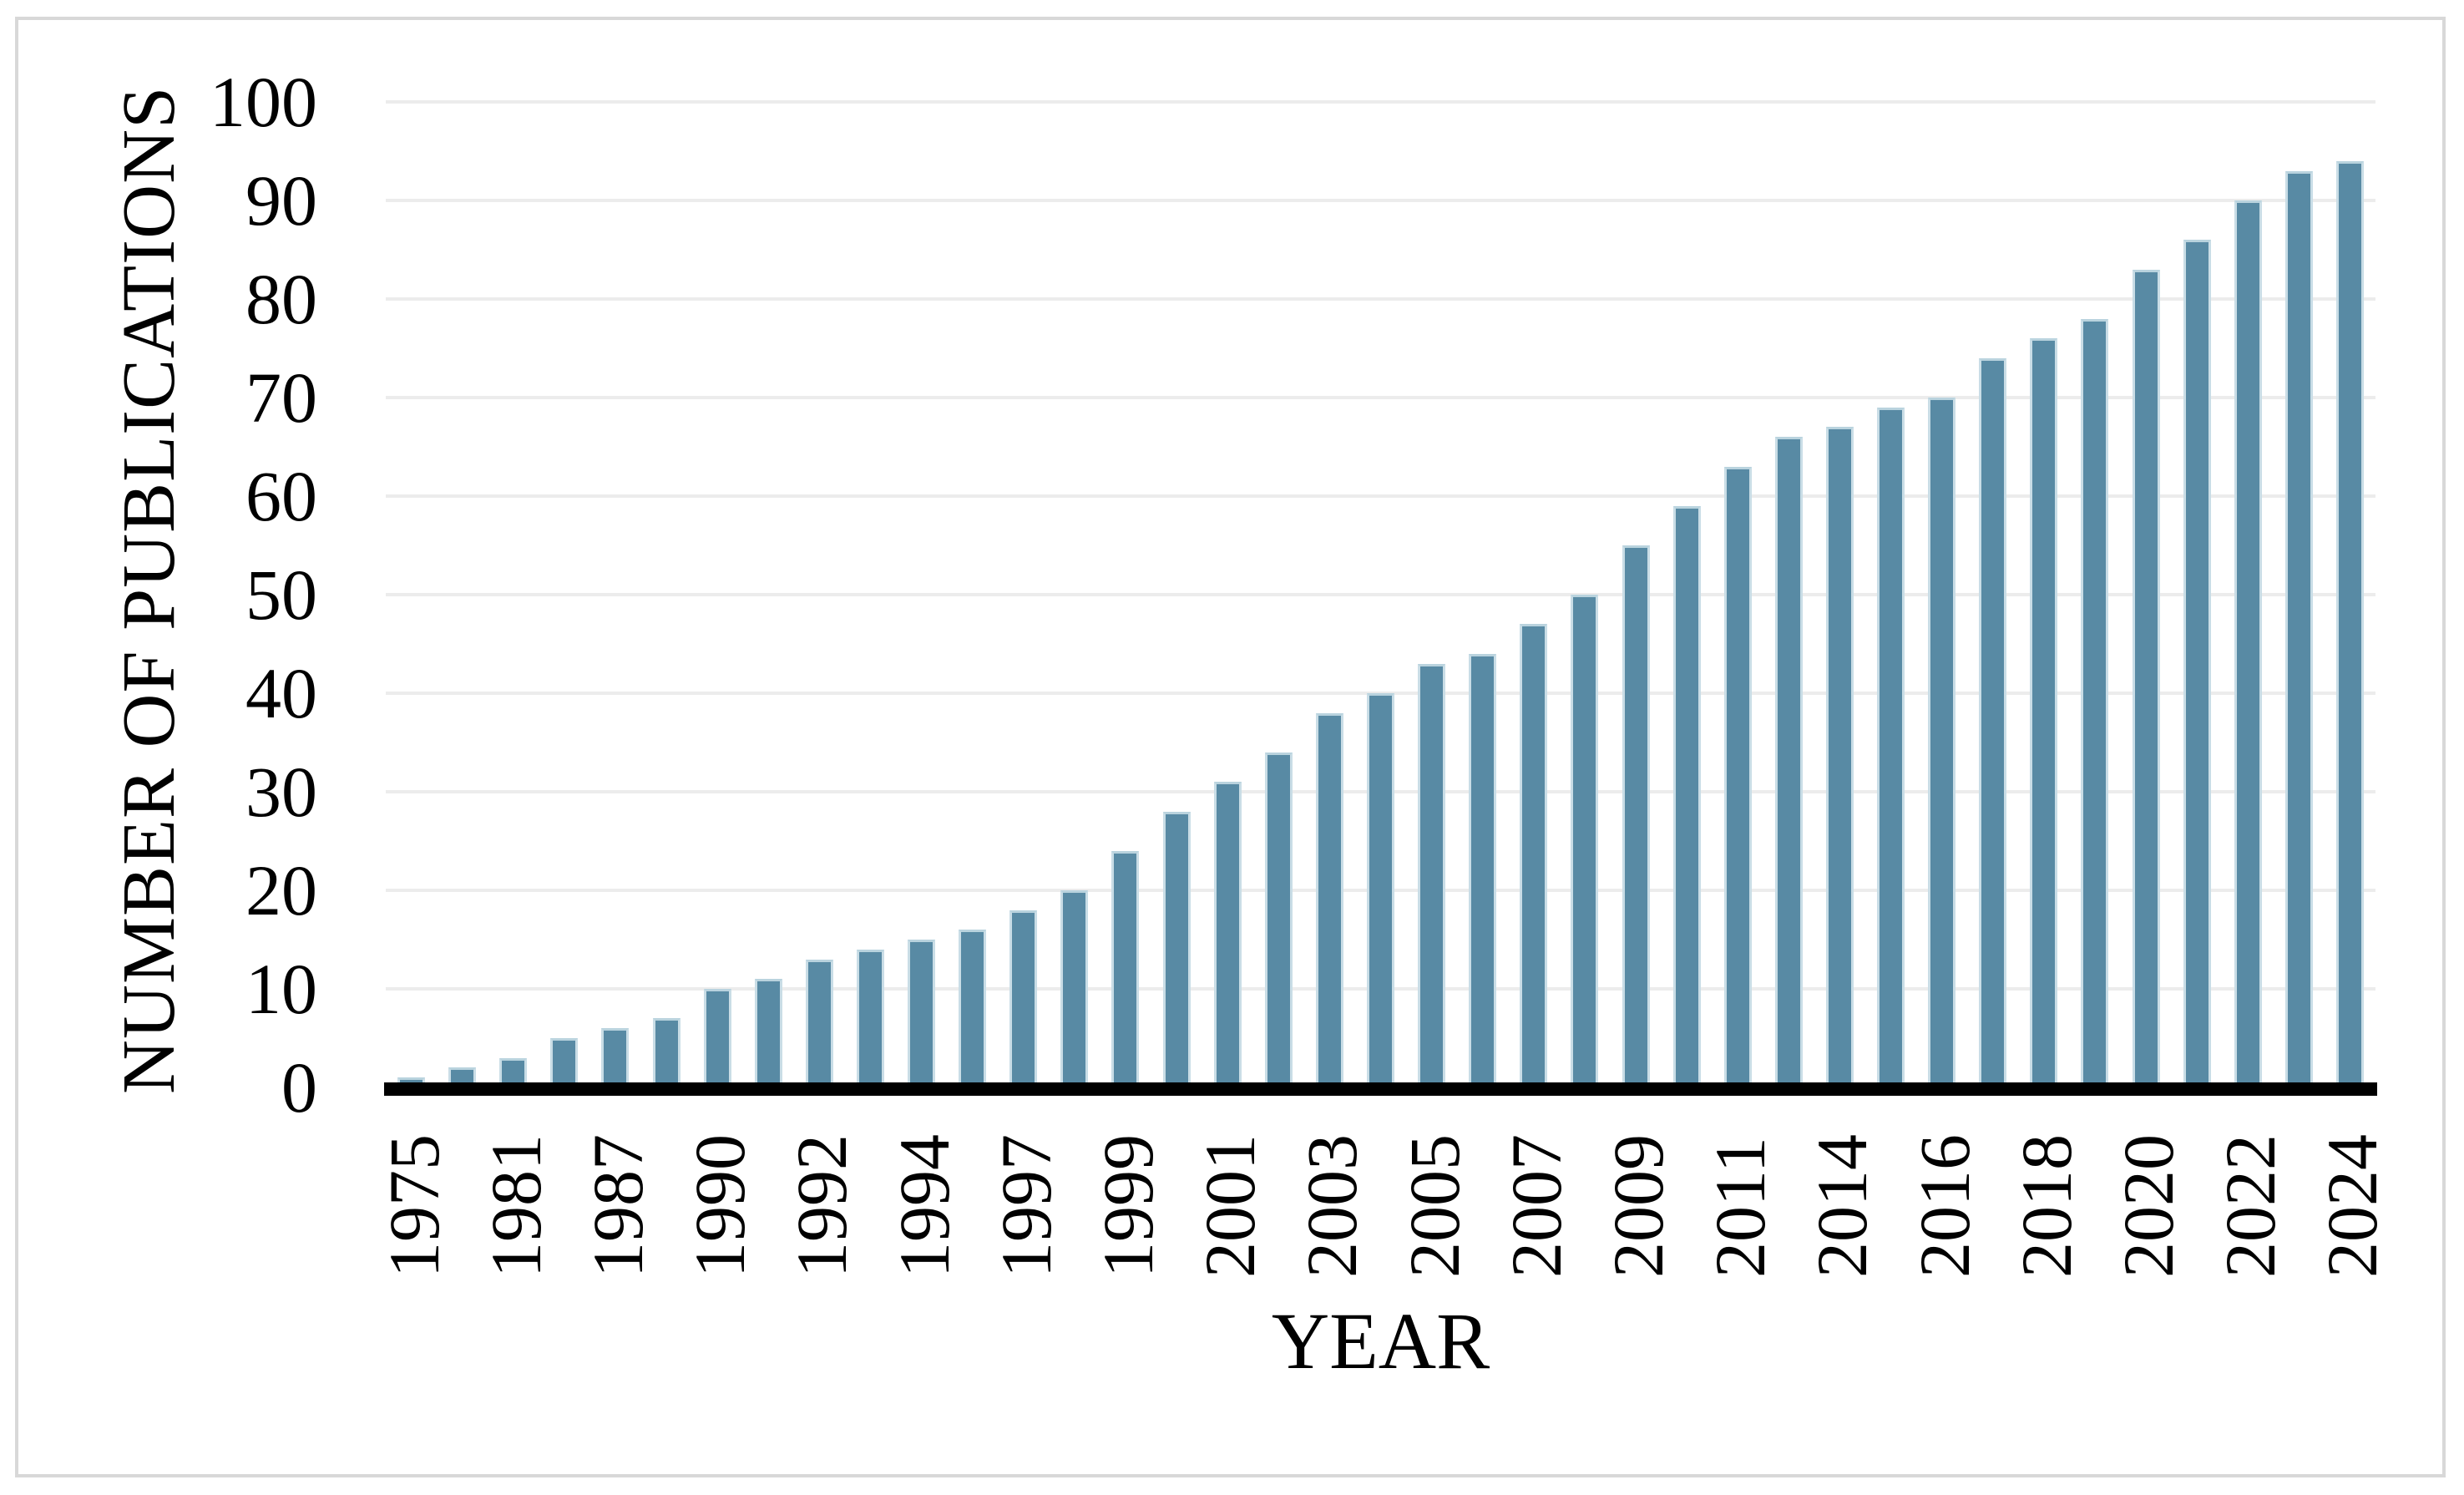 The image size is (2464, 1495). Describe the element at coordinates (149, 590) in the screenshot. I see `y-axis-title-text: NUMBER OF PUBLICATIONS` at that location.